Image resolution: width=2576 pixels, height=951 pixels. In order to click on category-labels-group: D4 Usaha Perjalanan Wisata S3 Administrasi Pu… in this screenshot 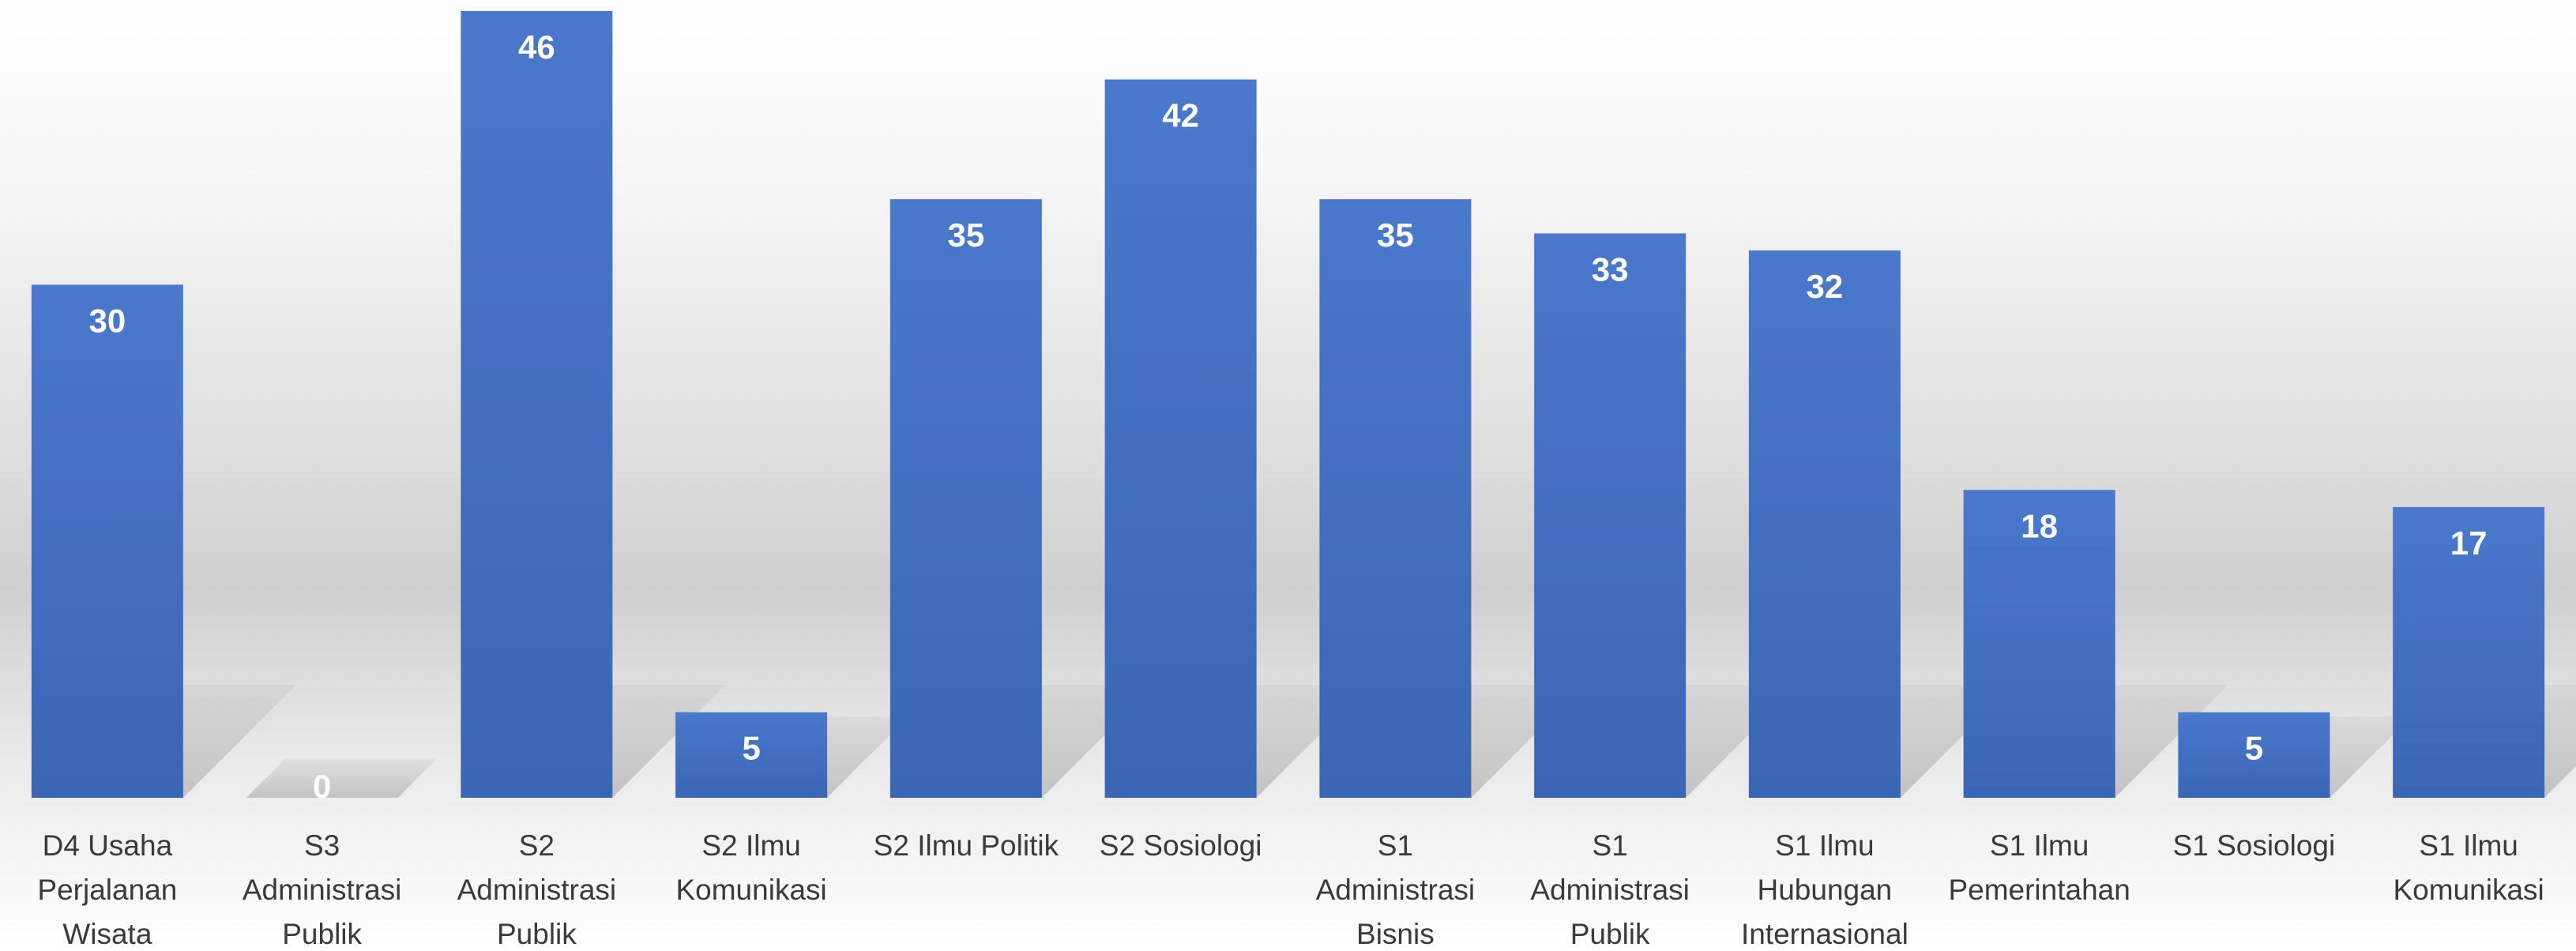, I will do `click(1291, 889)`.